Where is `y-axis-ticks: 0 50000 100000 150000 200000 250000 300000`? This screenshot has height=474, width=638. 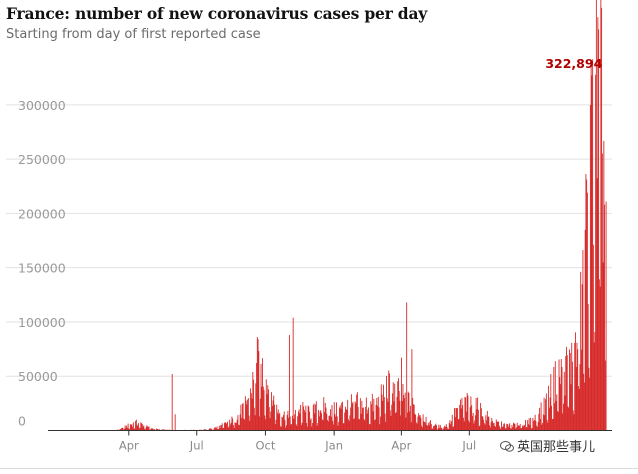 y-axis-ticks: 0 50000 100000 150000 200000 250000 300000 is located at coordinates (42, 263).